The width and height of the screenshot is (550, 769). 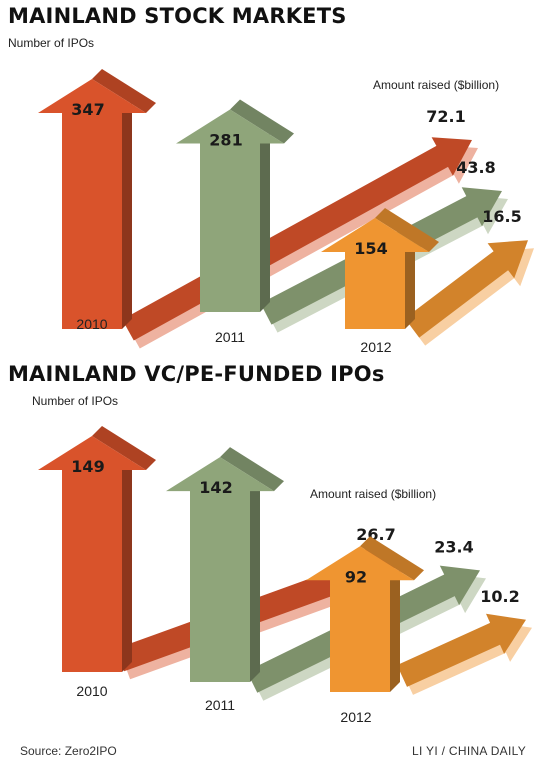 What do you see at coordinates (87, 466) in the screenshot?
I see `ipo-count-label-2010: 149` at bounding box center [87, 466].